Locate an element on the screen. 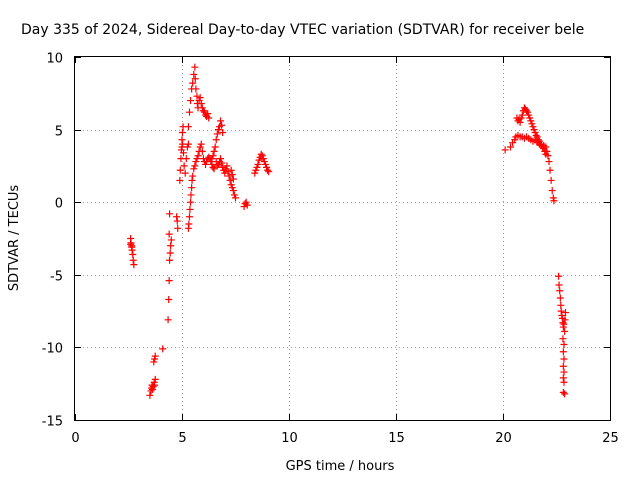  y-tick-label: -10 is located at coordinates (52, 349).